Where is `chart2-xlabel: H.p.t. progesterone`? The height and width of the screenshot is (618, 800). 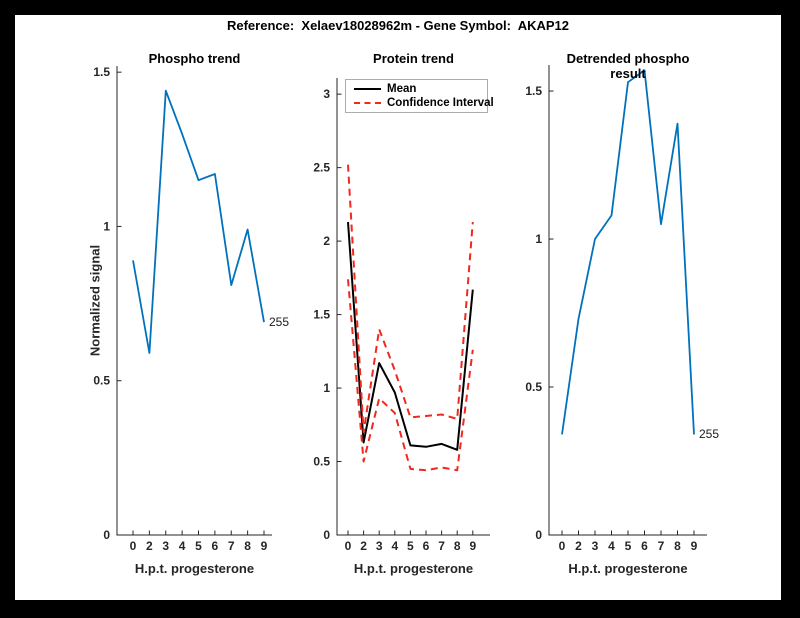
chart2-xlabel: H.p.t. progesterone is located at coordinates (413, 568).